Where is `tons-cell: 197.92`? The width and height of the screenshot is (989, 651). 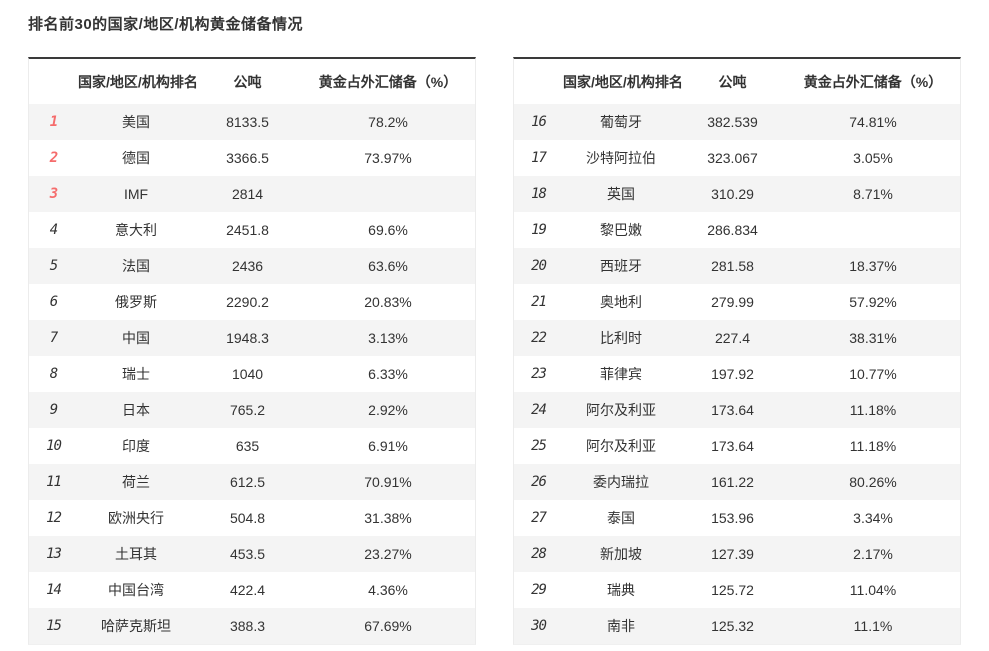 tons-cell: 197.92 is located at coordinates (733, 374).